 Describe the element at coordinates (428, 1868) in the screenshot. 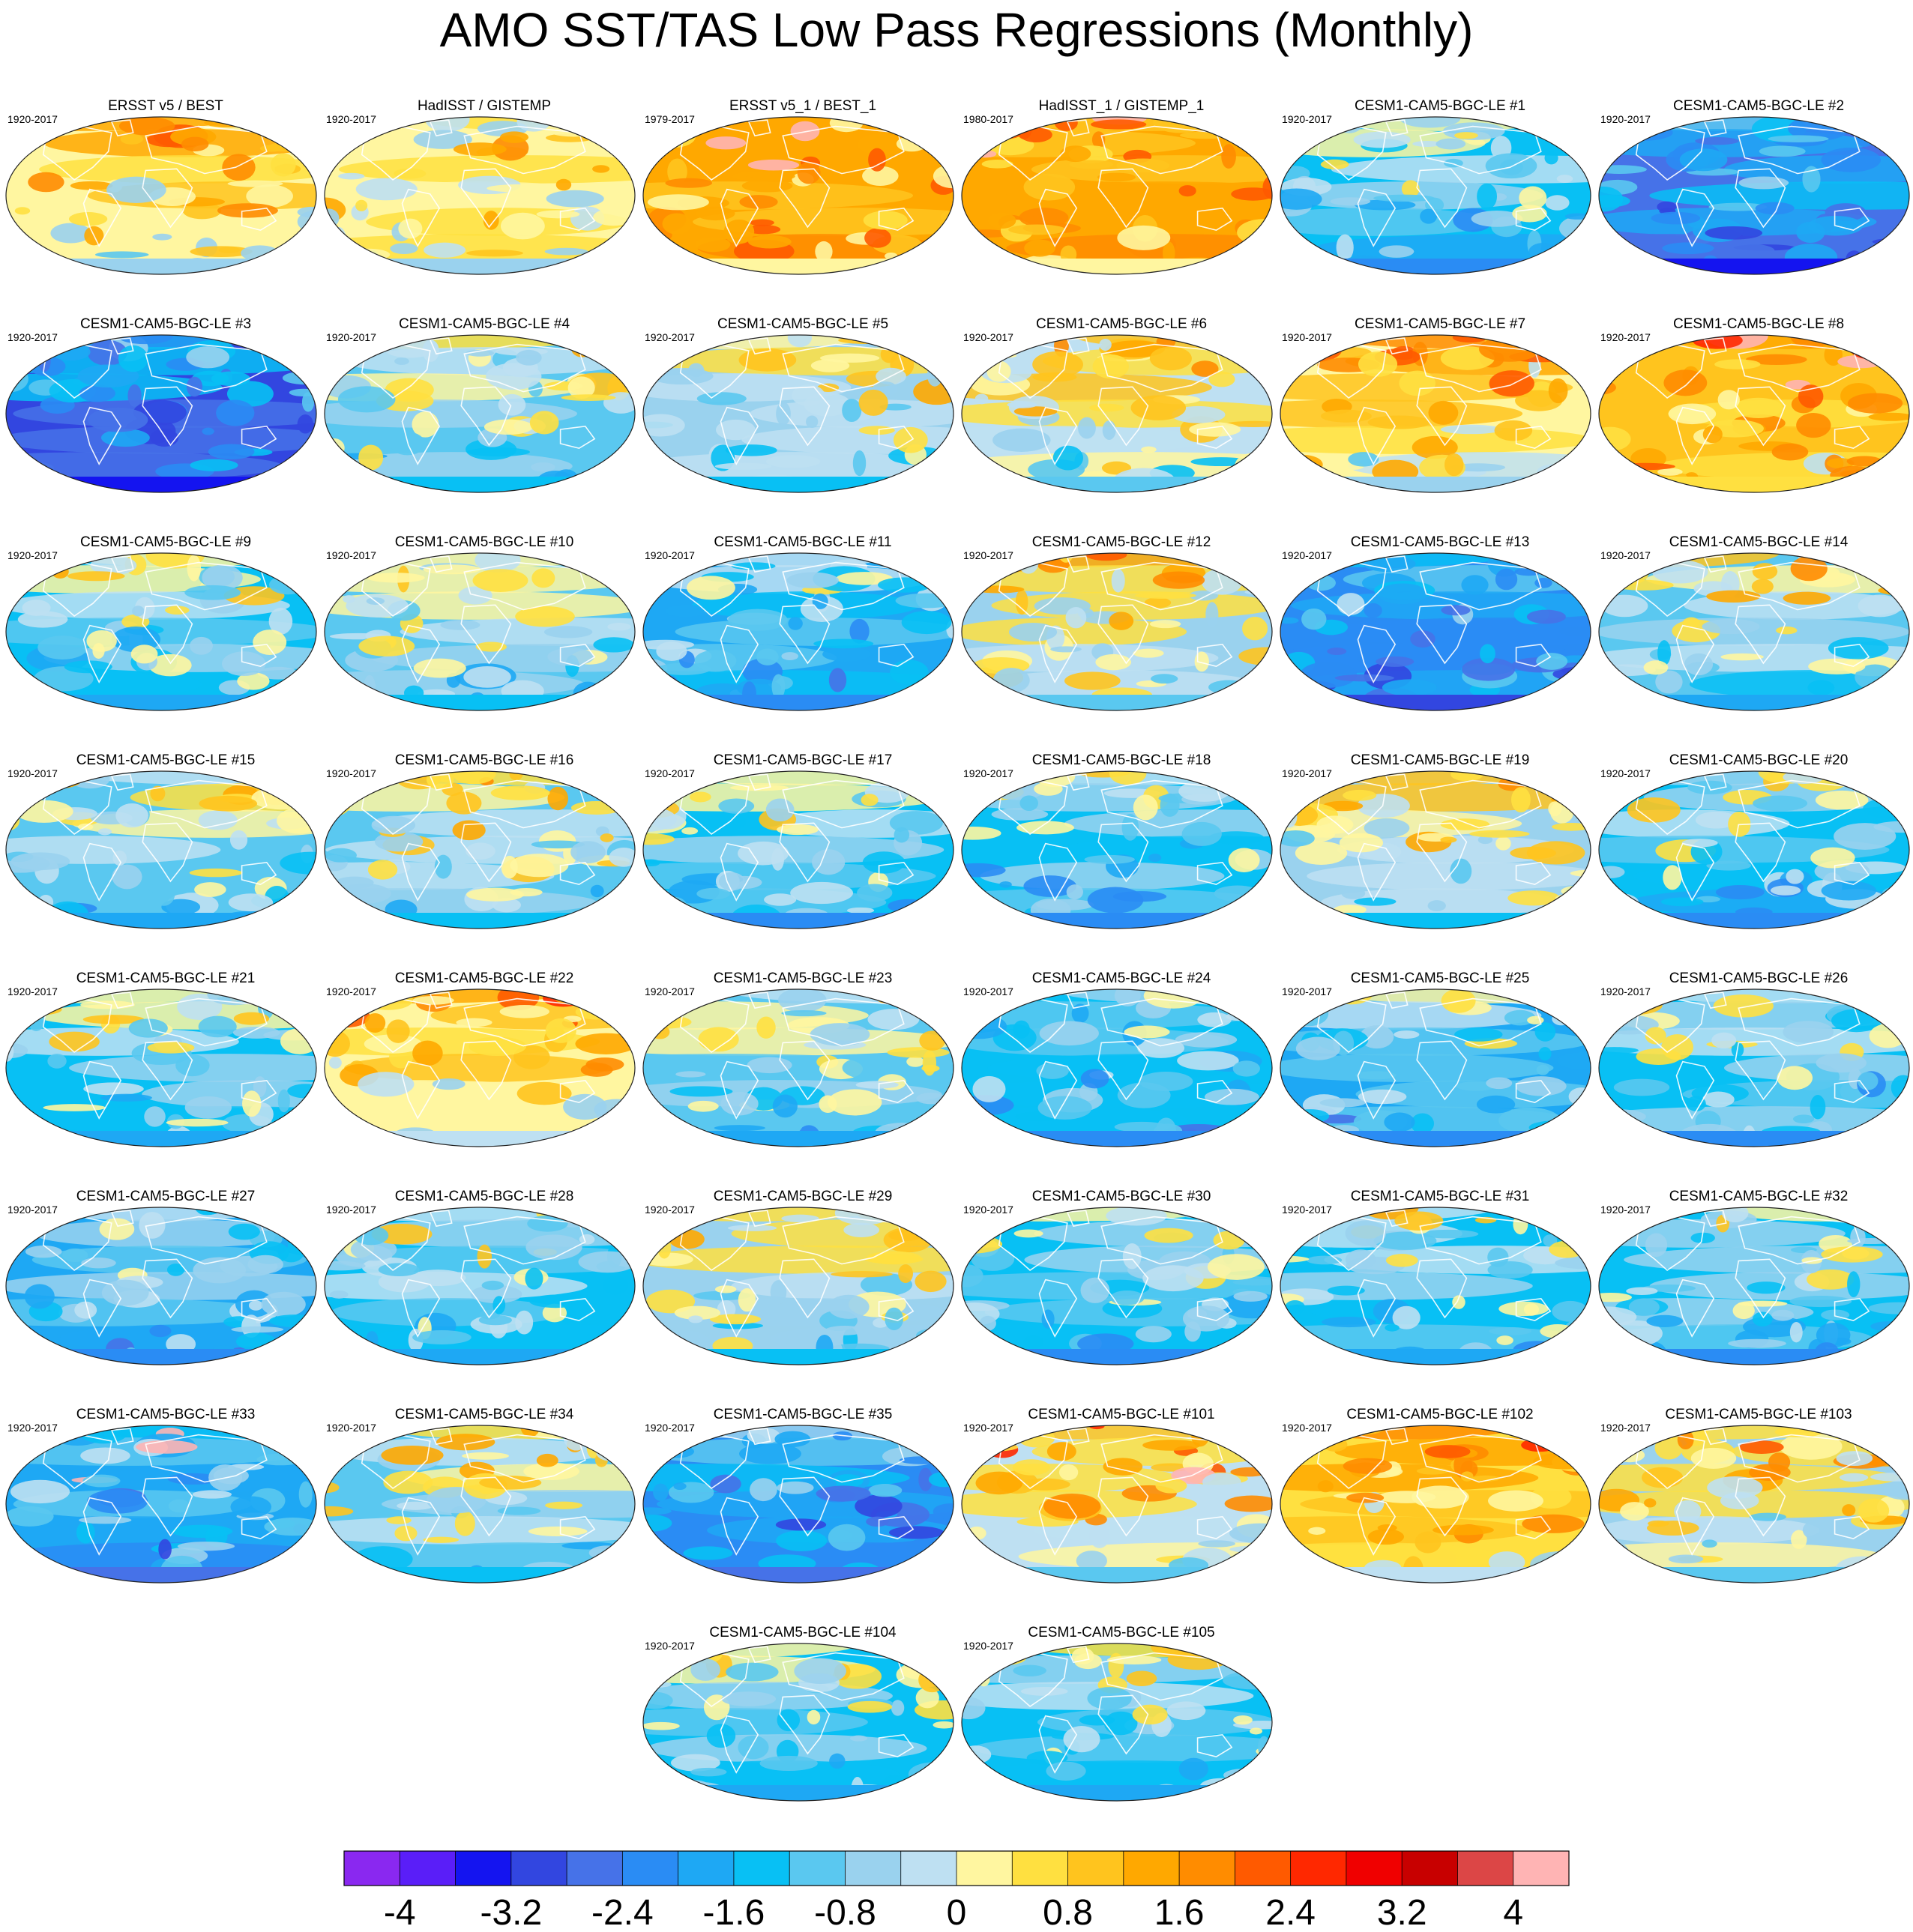

I see `colorbar-bin` at that location.